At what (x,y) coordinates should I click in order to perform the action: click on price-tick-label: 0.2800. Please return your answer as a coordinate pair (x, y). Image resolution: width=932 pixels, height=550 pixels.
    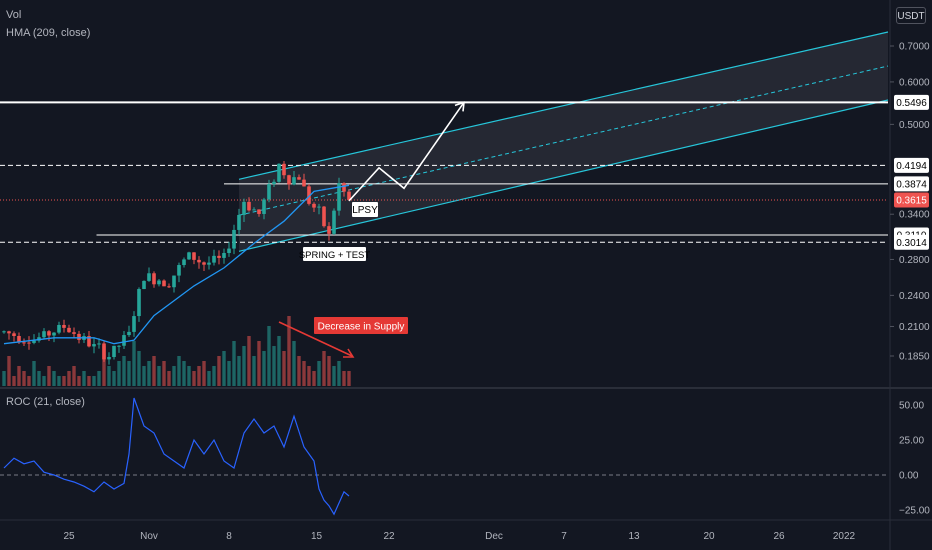
    Looking at the image, I should click on (914, 260).